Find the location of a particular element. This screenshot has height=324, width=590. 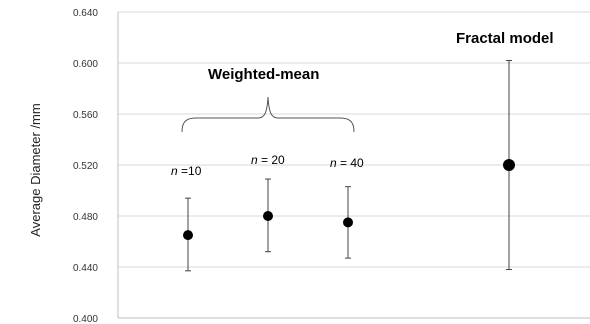

y-axis-label: Average Diameter /mm is located at coordinates (35, 169).